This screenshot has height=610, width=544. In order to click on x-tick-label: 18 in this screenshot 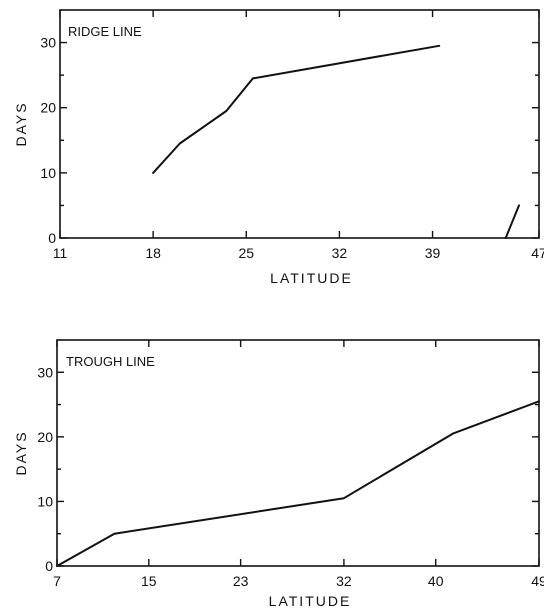, I will do `click(153, 253)`.